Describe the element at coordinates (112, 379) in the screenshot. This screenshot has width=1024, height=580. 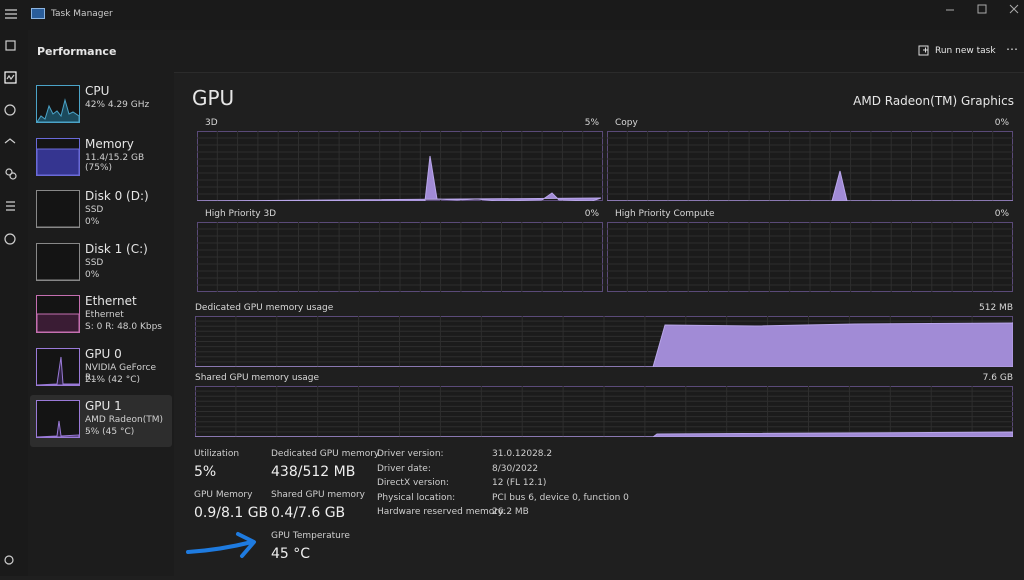
I see `item-detail: 21% (42 °C)` at that location.